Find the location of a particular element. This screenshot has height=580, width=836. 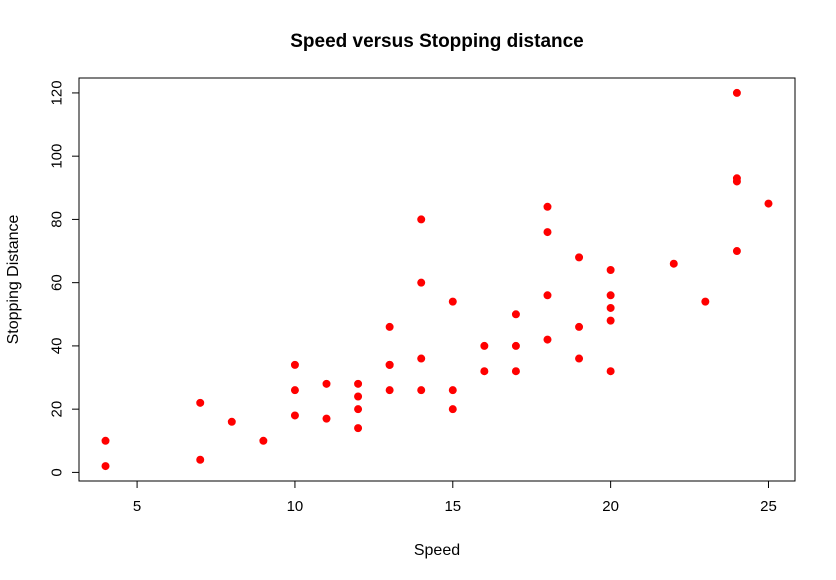

y-tick-label: 80 is located at coordinates (57, 219).